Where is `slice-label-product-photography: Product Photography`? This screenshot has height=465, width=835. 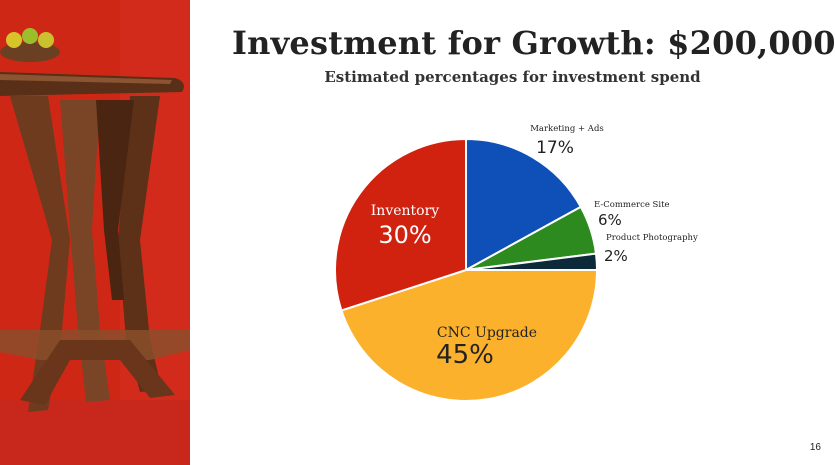 slice-label-product-photography: Product Photography is located at coordinates (652, 238).